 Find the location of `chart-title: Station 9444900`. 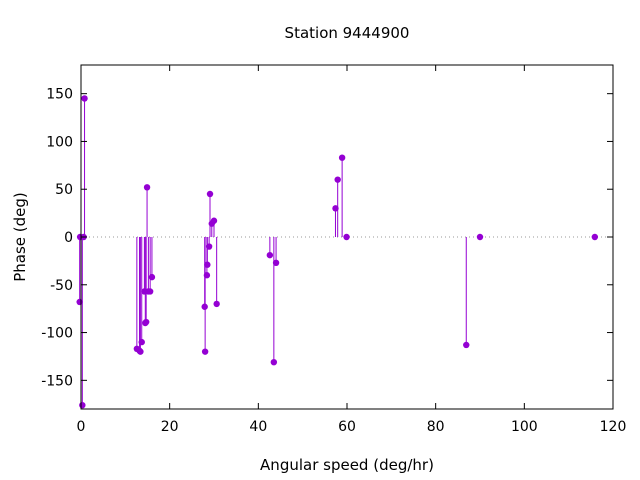

chart-title: Station 9444900 is located at coordinates (347, 33).